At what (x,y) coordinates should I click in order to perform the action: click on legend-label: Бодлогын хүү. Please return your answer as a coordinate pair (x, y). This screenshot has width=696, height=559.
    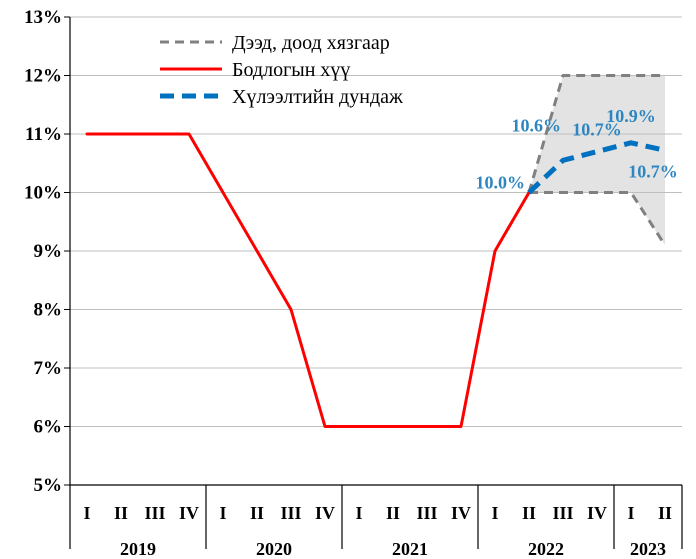
    Looking at the image, I should click on (291, 70).